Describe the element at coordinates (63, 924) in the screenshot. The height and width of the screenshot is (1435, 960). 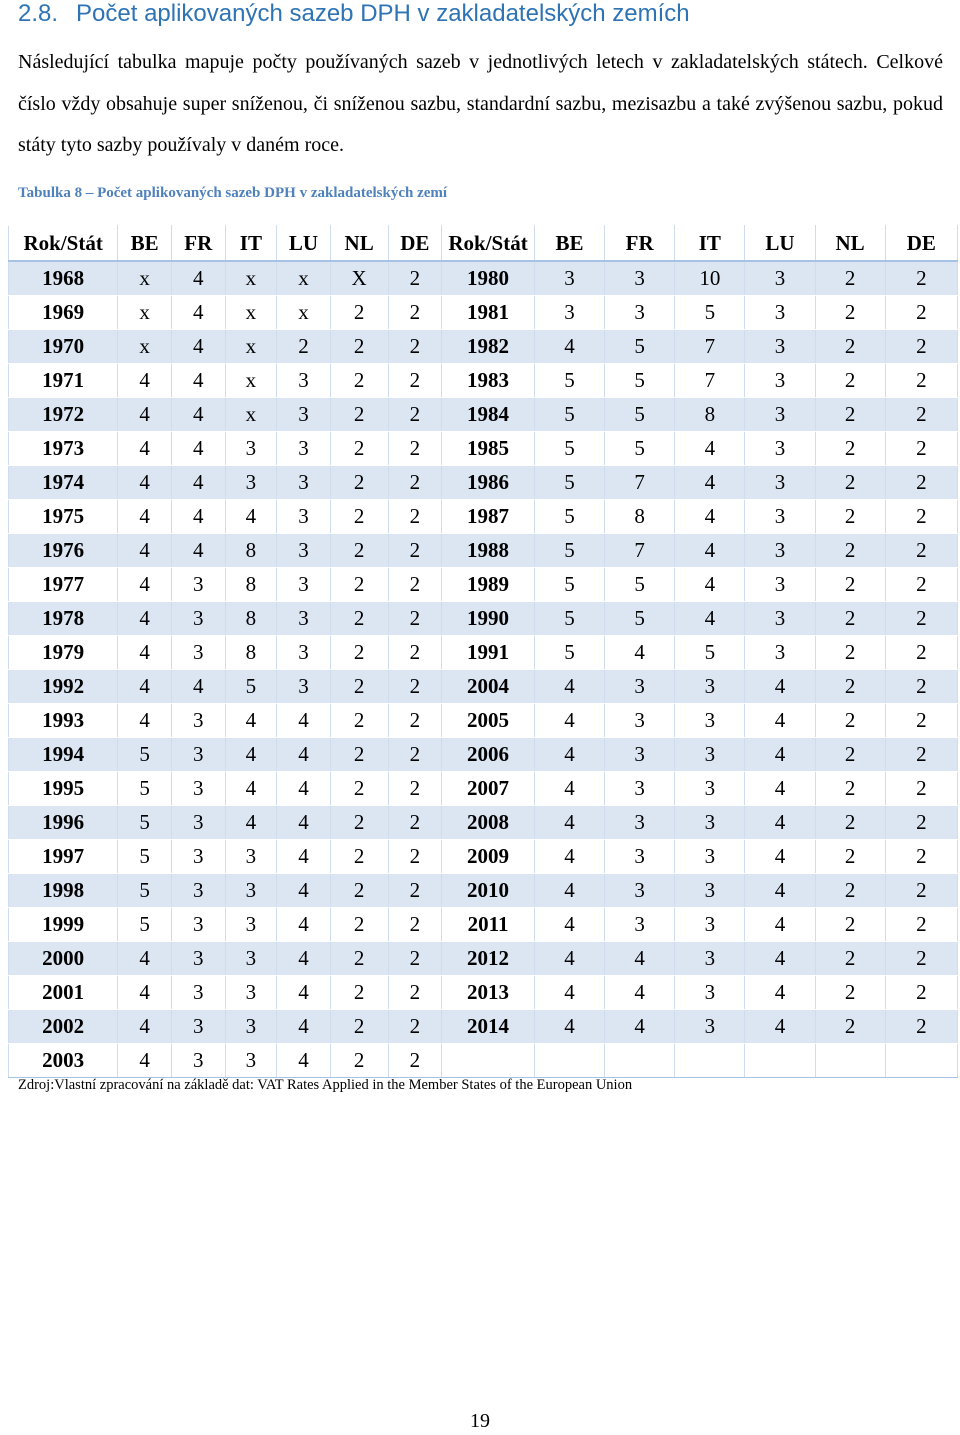
I see `year-cell: 1999` at that location.